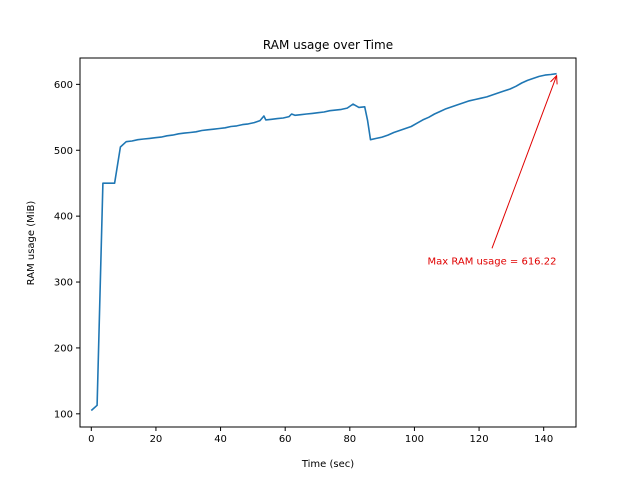 This screenshot has height=480, width=640. Describe the element at coordinates (63, 348) in the screenshot. I see `y-tick-label: 200` at that location.